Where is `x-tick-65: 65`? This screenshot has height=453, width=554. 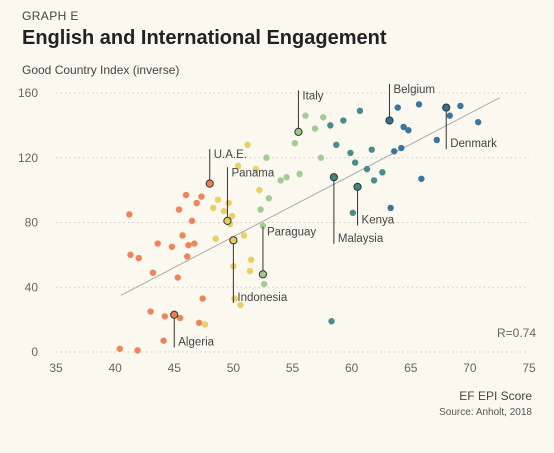
x-tick-65: 65 is located at coordinates (411, 368).